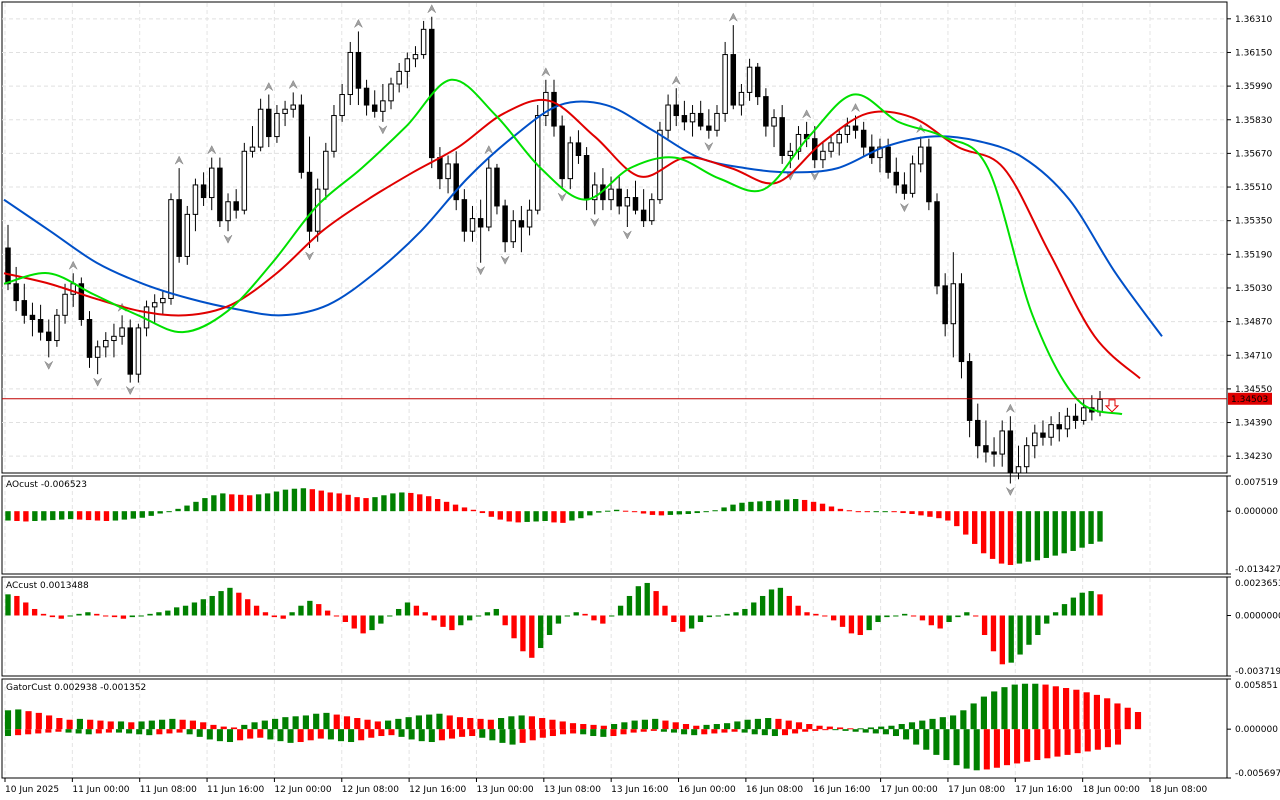 The image size is (1280, 800). Describe the element at coordinates (1253, 424) in the screenshot. I see `price-tick-label: 1.34390` at that location.